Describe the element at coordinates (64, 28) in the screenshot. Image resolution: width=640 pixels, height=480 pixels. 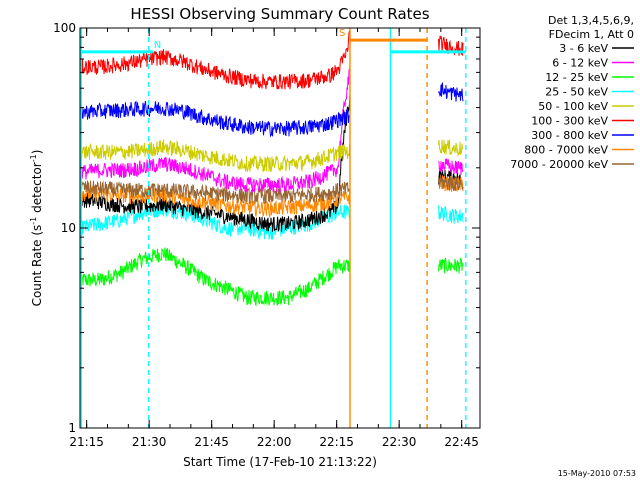
I see `y-tick-label: 100` at that location.